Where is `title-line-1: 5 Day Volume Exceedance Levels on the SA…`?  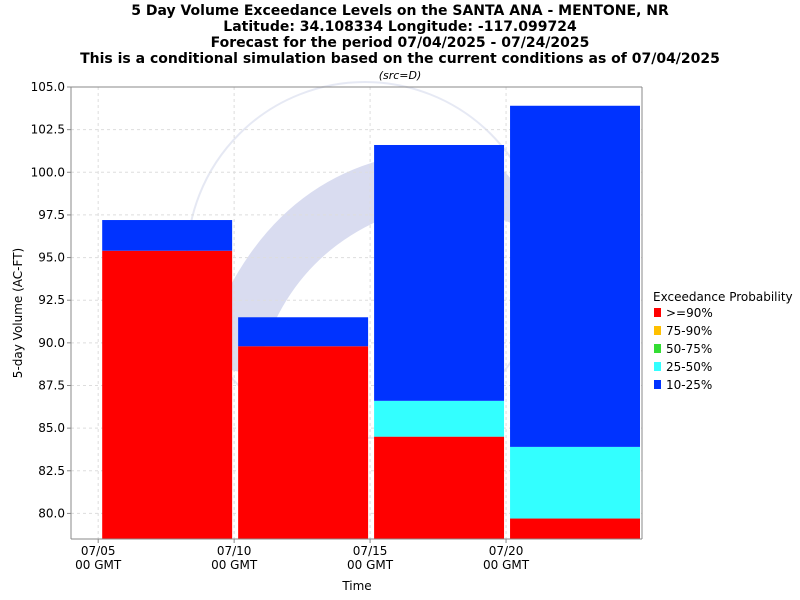
title-line-1: 5 Day Volume Exceedance Levels on the SA… is located at coordinates (400, 11).